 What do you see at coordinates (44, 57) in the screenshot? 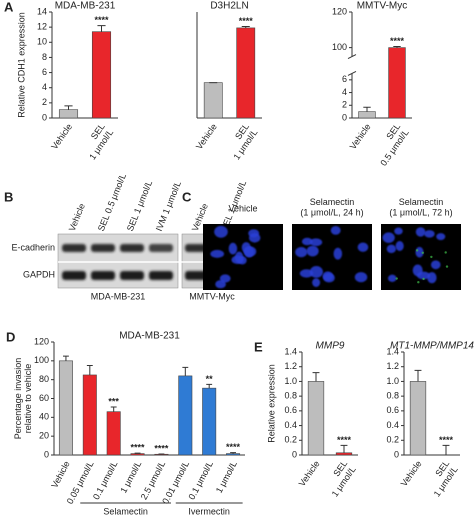
I see `y-tick-label: 8` at bounding box center [44, 57].